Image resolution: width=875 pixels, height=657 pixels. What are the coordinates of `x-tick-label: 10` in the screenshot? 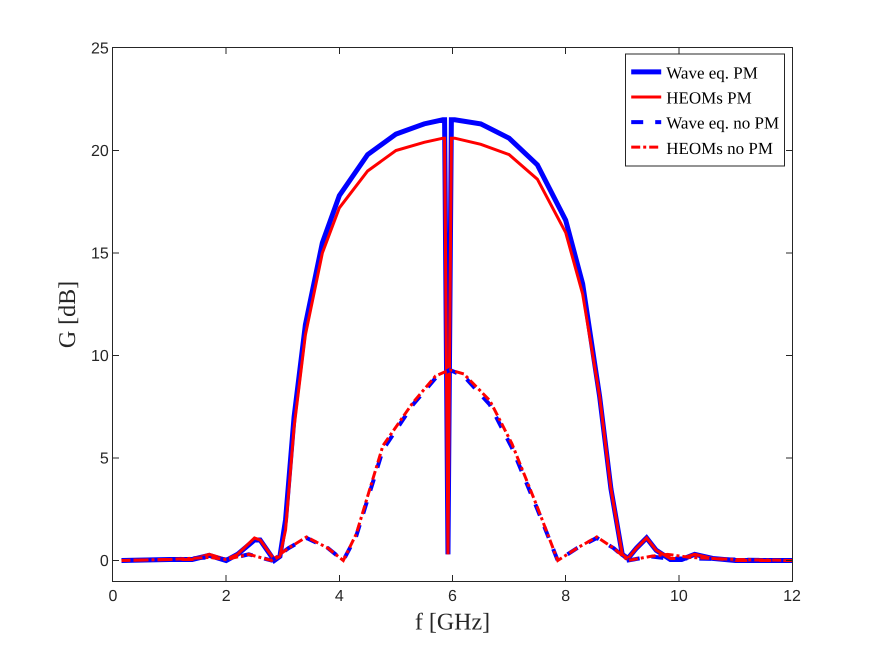 It's located at (679, 597).